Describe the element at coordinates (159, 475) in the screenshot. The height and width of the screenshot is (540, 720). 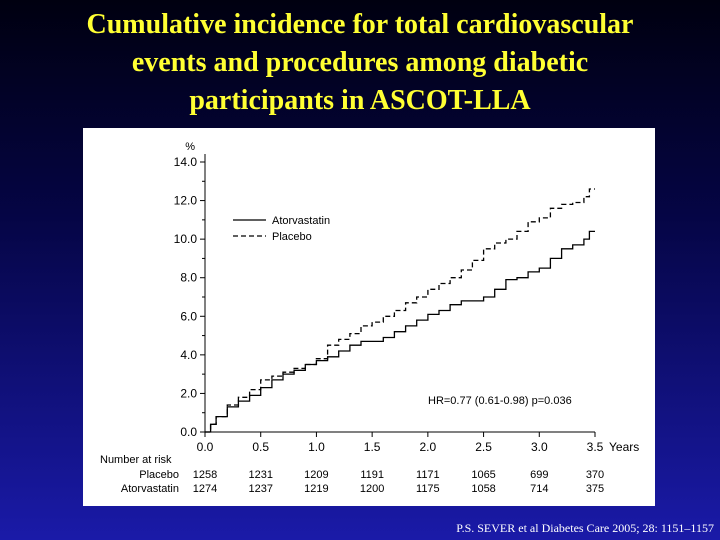
I see `risk-row-name: Placebo` at that location.